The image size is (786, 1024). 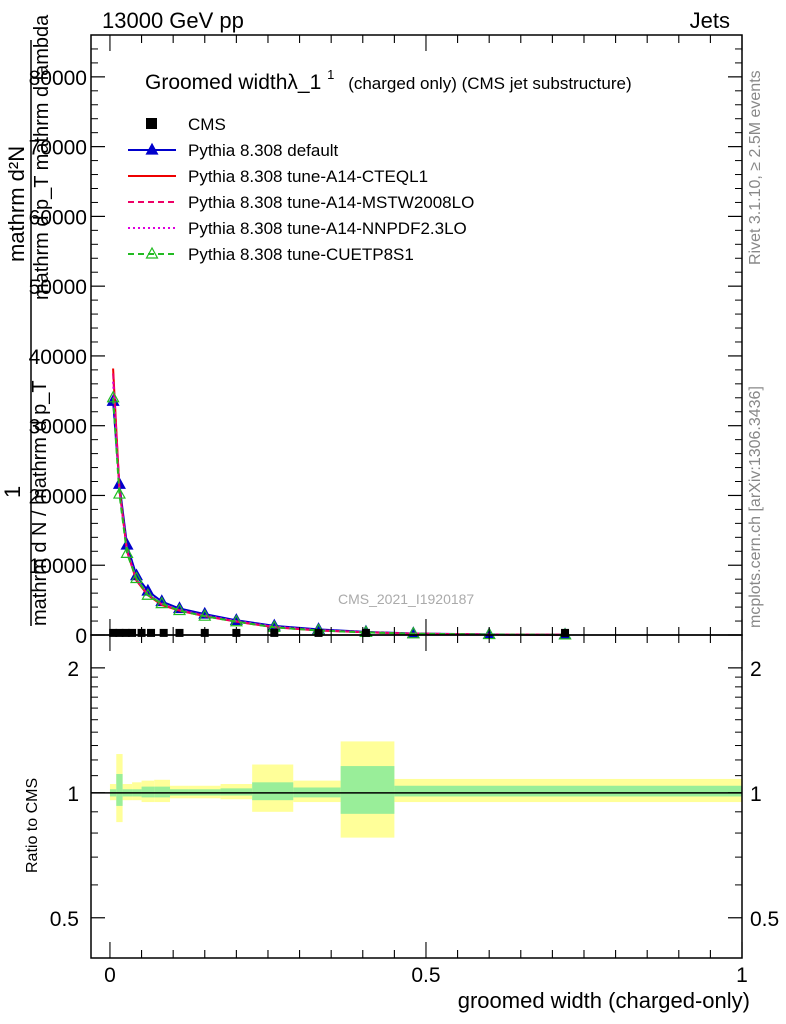 I want to click on legend-entry-3: Pythia 8.308 tune-A14-MSTW2008LO, so click(x=301, y=202).